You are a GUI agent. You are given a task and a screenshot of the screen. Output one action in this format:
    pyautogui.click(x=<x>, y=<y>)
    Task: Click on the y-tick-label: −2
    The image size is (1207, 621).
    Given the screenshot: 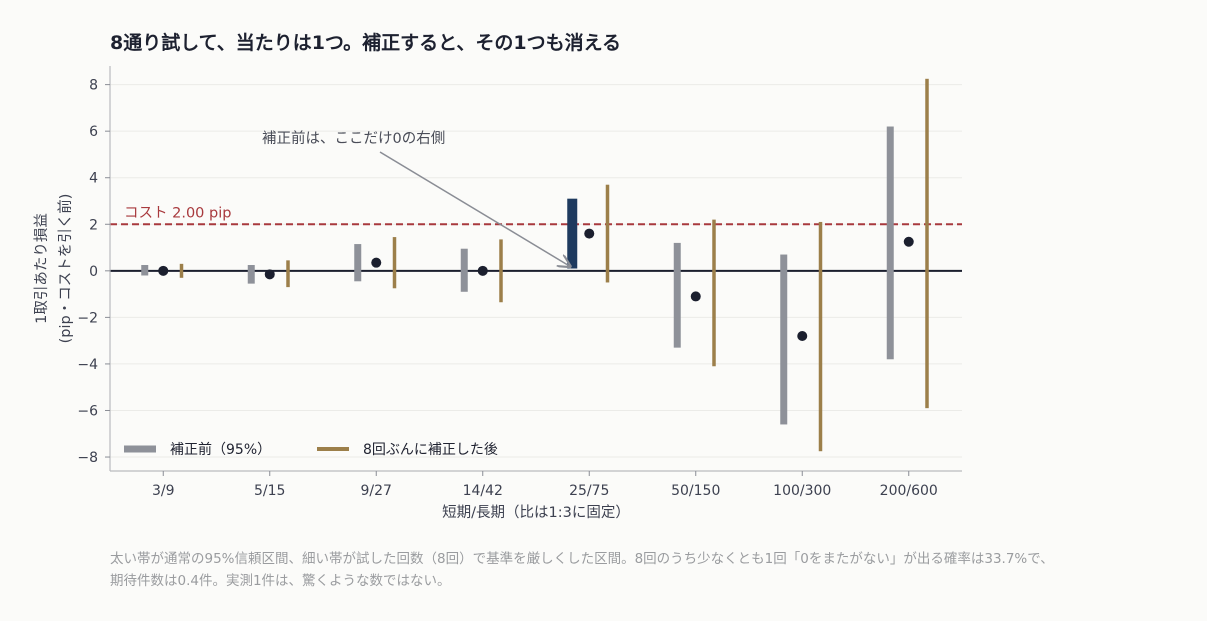 What is the action you would take?
    pyautogui.click(x=87, y=318)
    